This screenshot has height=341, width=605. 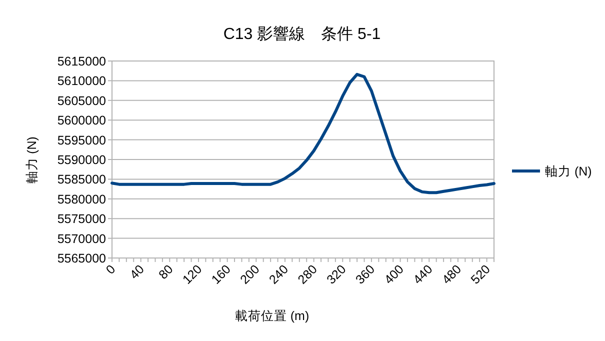 What do you see at coordinates (279, 274) in the screenshot?
I see `x-tick-label: 240` at bounding box center [279, 274].